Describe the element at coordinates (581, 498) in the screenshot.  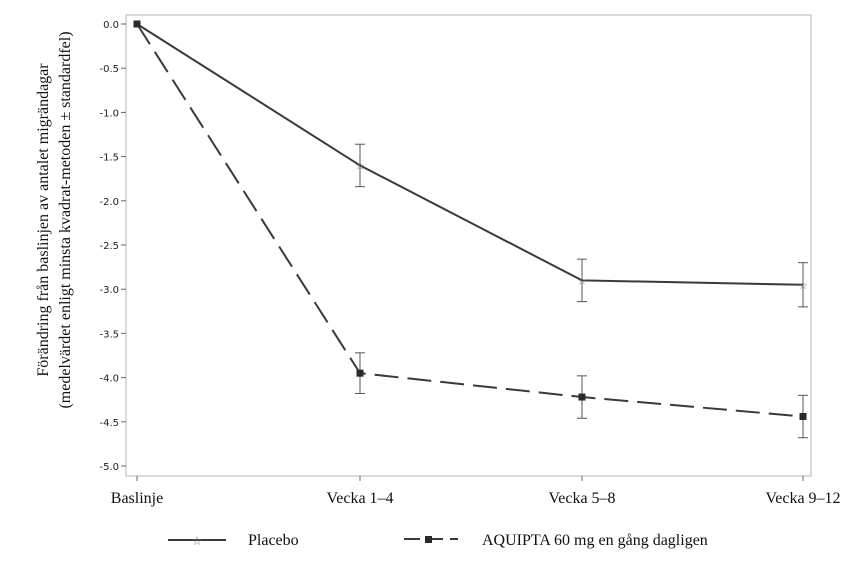
I see `x-tick-label: Vecka 5–8` at that location.